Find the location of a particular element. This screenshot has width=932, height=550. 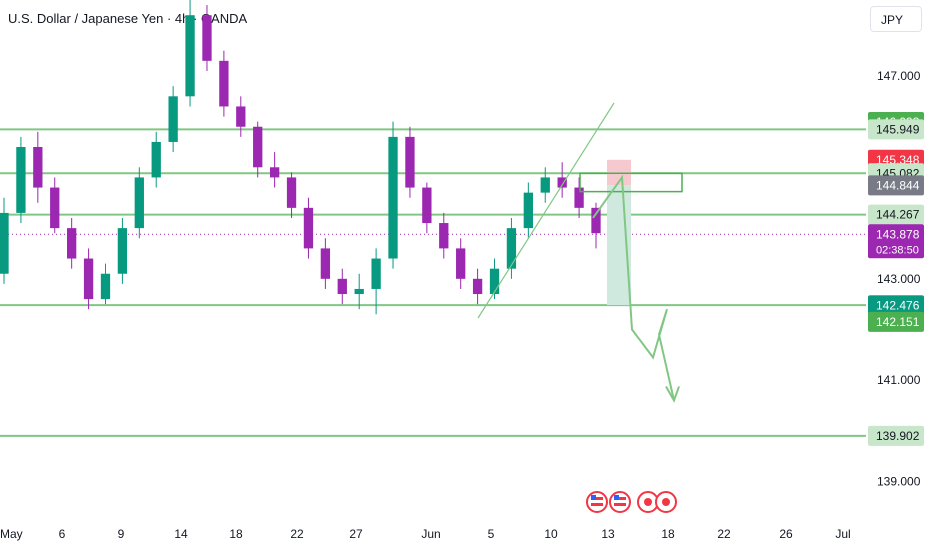

x-tick-label: 14 is located at coordinates (181, 534).